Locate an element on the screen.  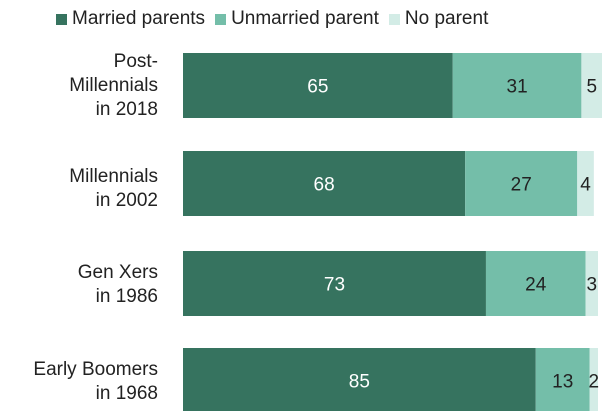
legend-item-no-parent: No parent is located at coordinates (438, 19).